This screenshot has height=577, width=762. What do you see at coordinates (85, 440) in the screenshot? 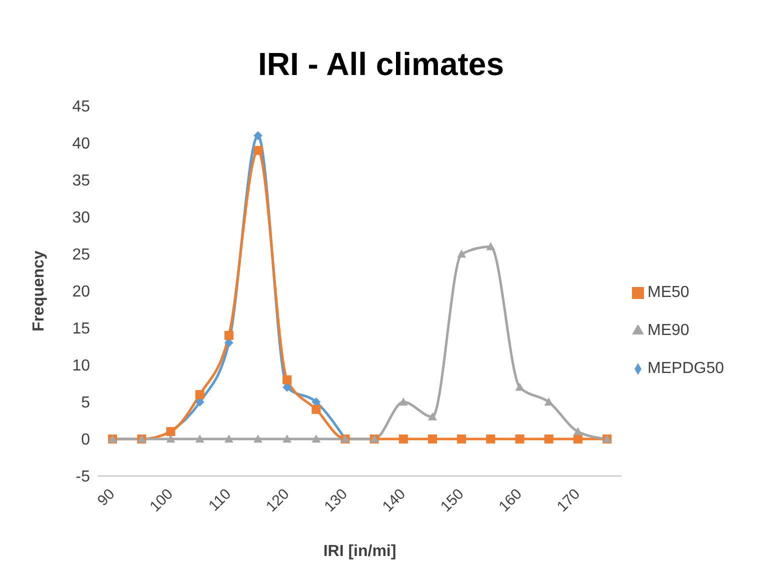
I see `y-tick-label: 0` at bounding box center [85, 440].